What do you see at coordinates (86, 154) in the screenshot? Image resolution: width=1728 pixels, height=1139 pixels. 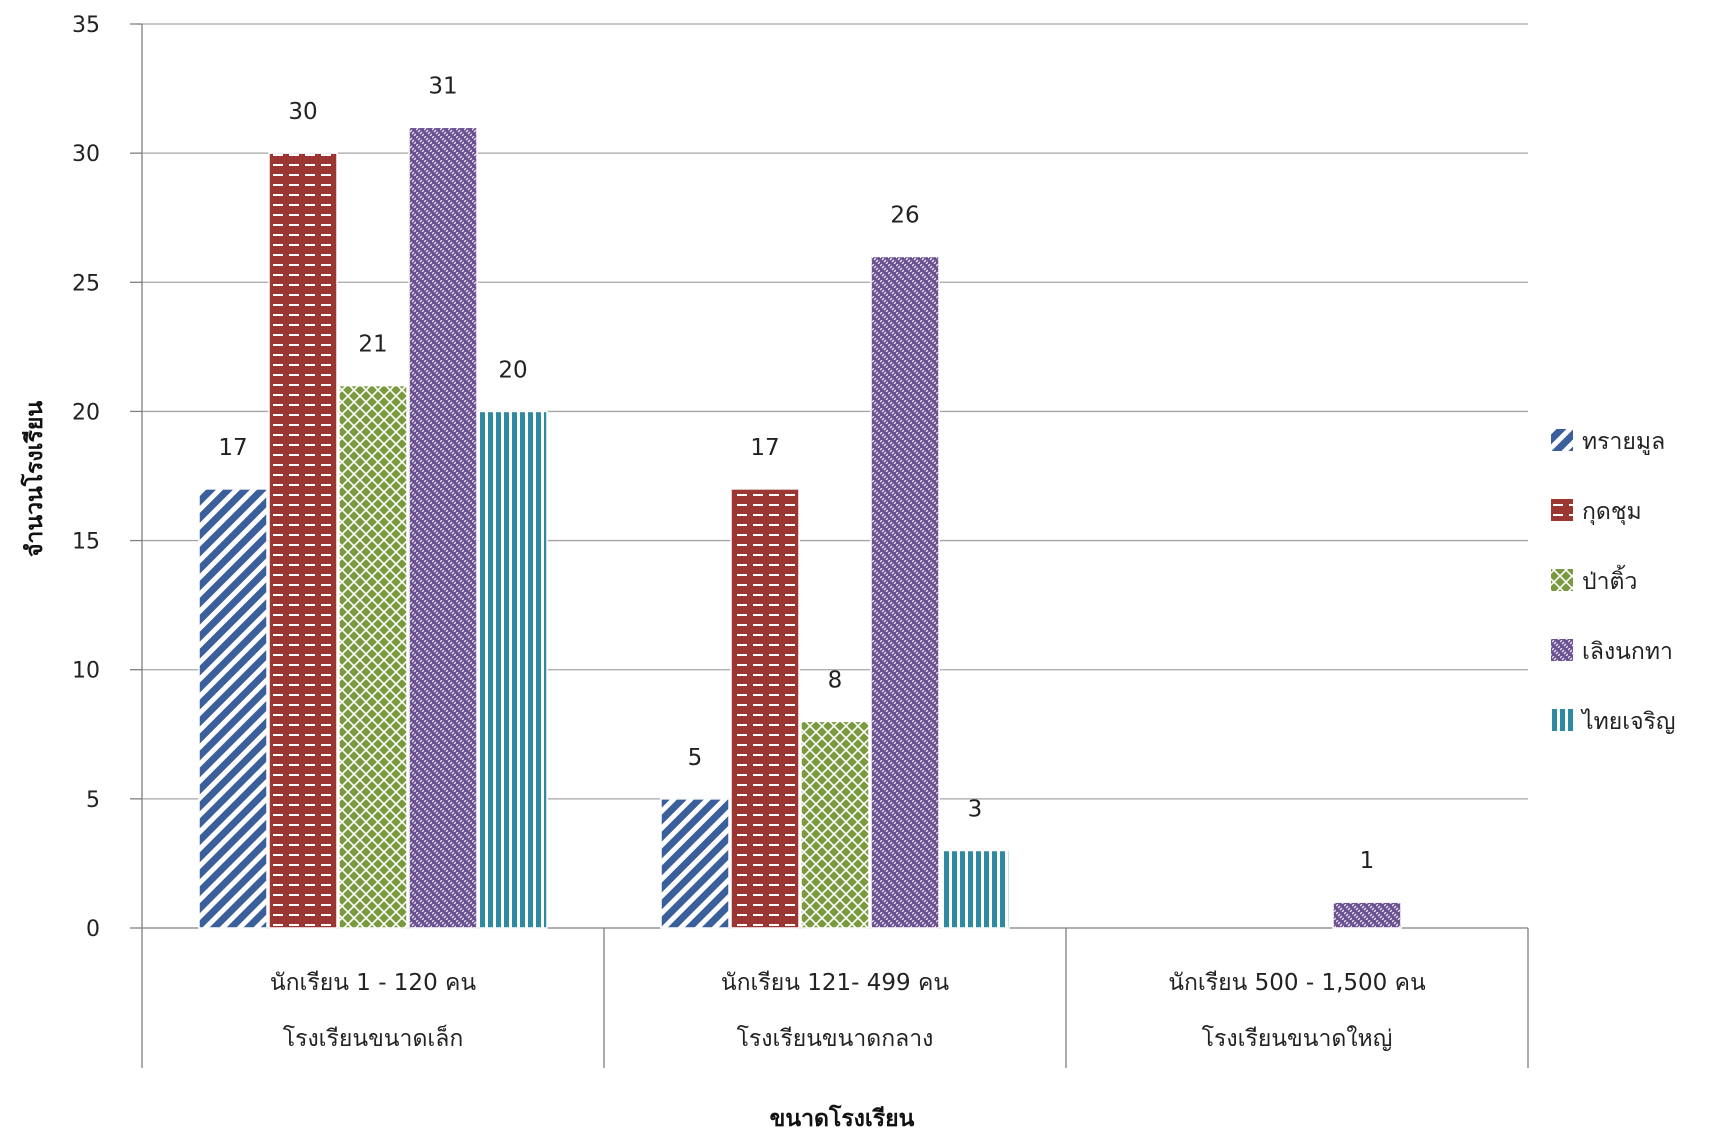 I see `y-tick-label: 30` at bounding box center [86, 154].